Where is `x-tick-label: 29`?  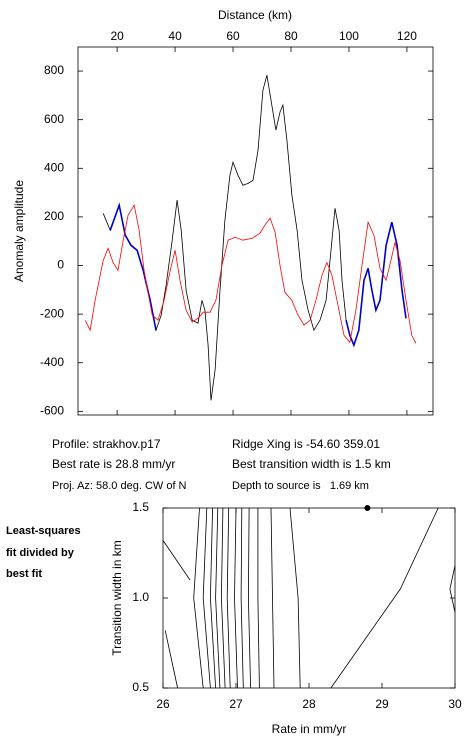 x-tick-label: 29 is located at coordinates (382, 704).